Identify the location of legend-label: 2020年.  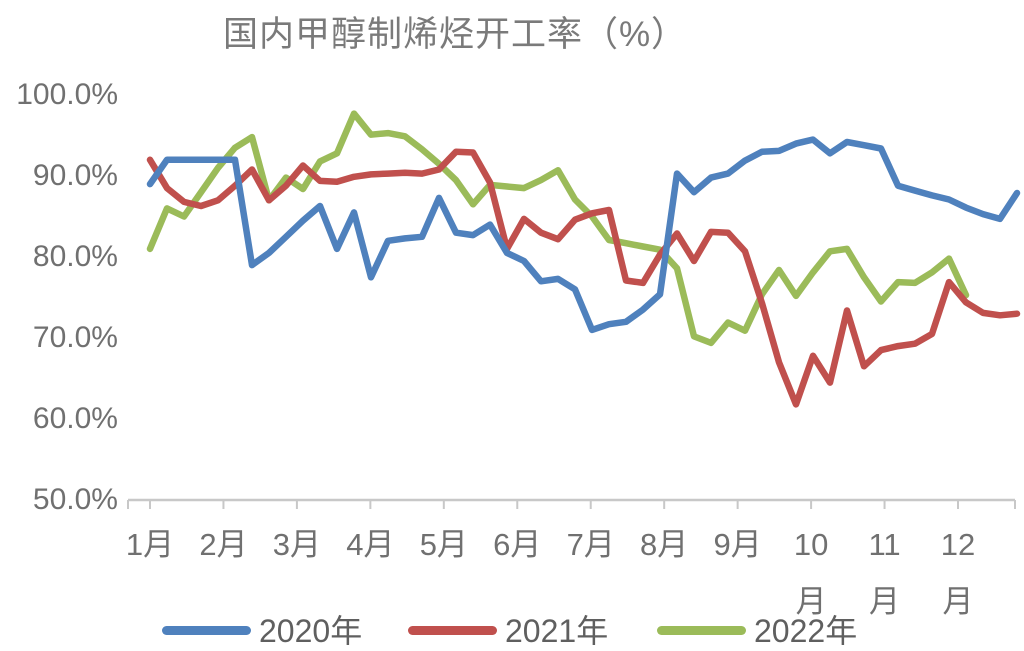
(311, 631).